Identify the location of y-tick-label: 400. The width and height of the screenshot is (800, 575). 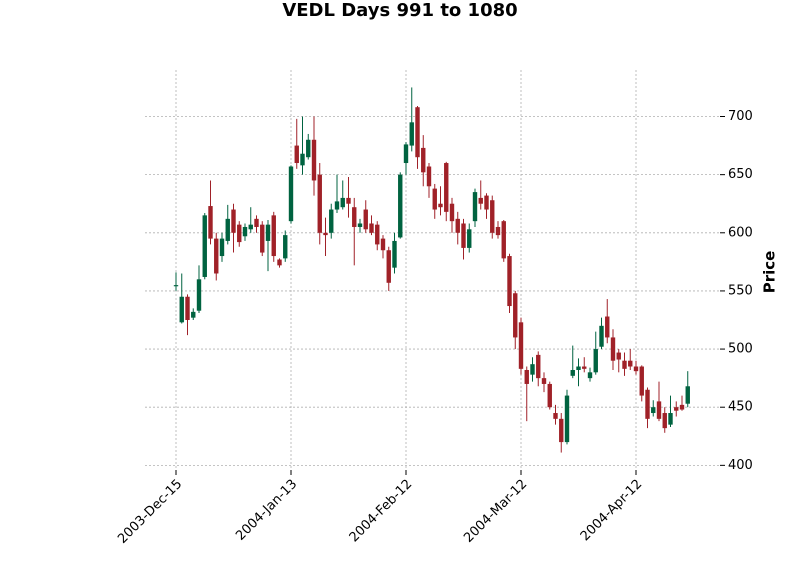
(740, 465).